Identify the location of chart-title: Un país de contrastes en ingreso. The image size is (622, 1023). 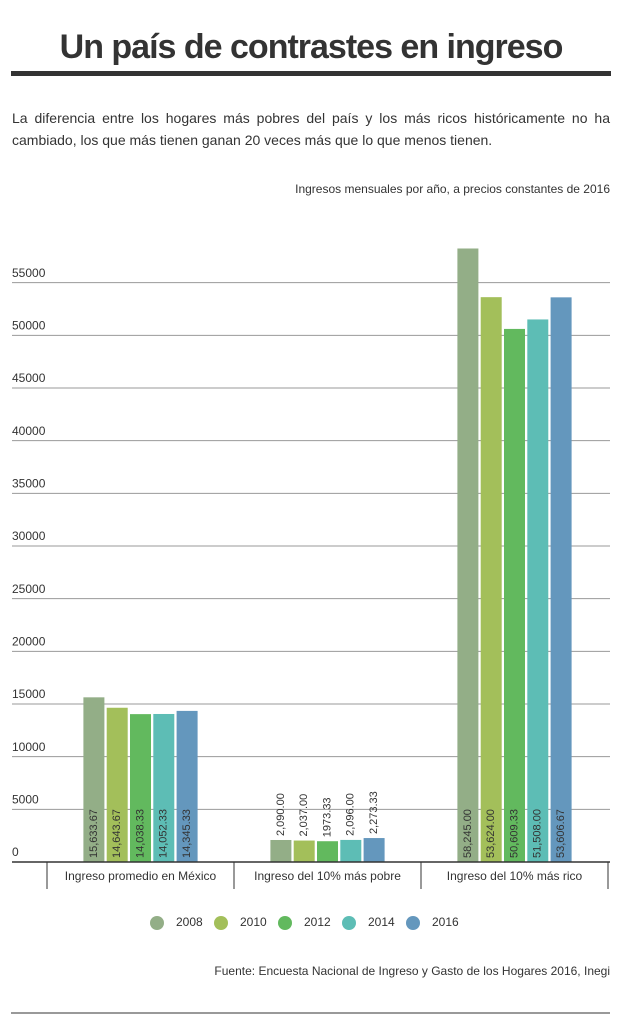
(311, 47).